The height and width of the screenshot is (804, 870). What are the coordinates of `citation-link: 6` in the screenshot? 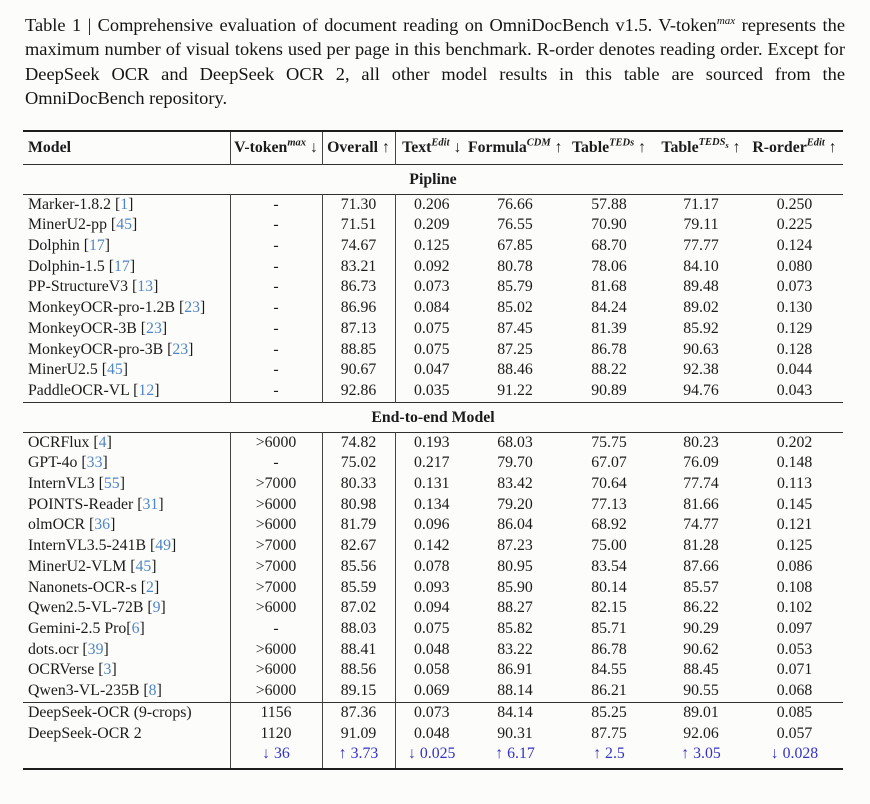 It's located at (135, 628).